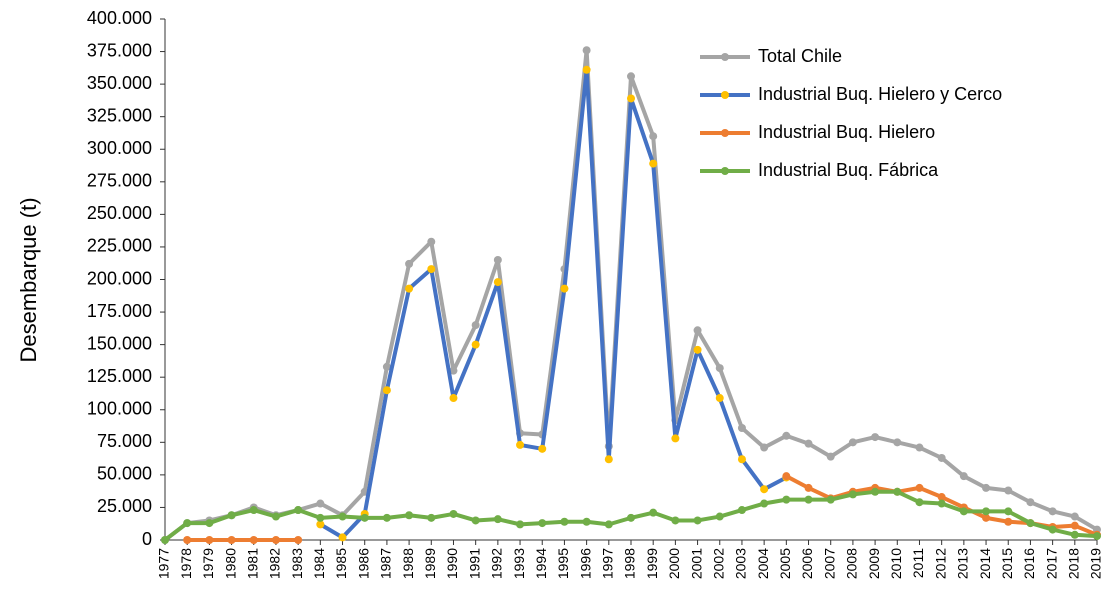  I want to click on x-tick-label: 1979, so click(208, 563).